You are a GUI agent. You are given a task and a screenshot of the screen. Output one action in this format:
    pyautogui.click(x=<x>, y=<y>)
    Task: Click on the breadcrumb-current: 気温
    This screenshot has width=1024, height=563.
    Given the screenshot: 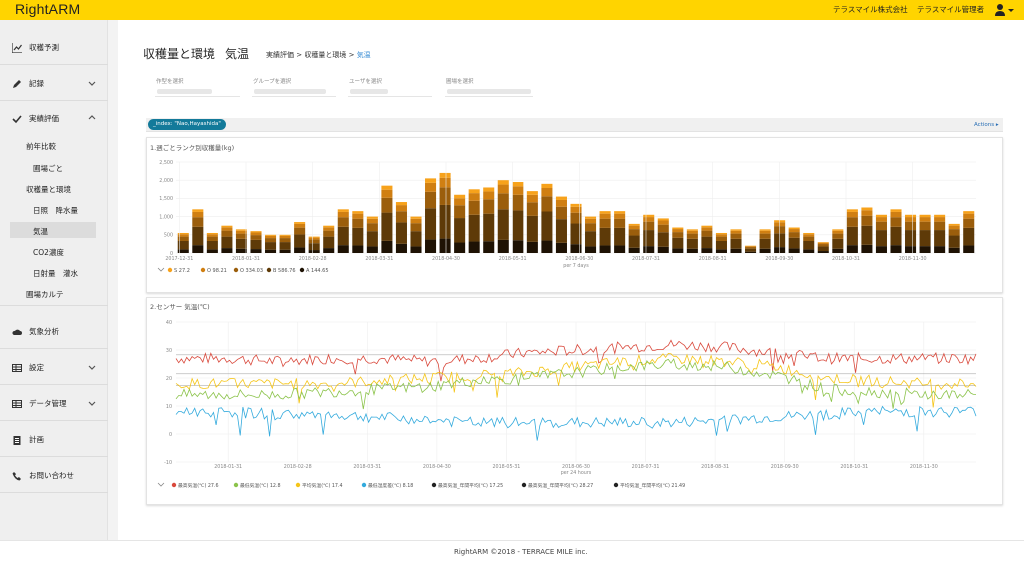 What is the action you would take?
    pyautogui.click(x=363, y=55)
    